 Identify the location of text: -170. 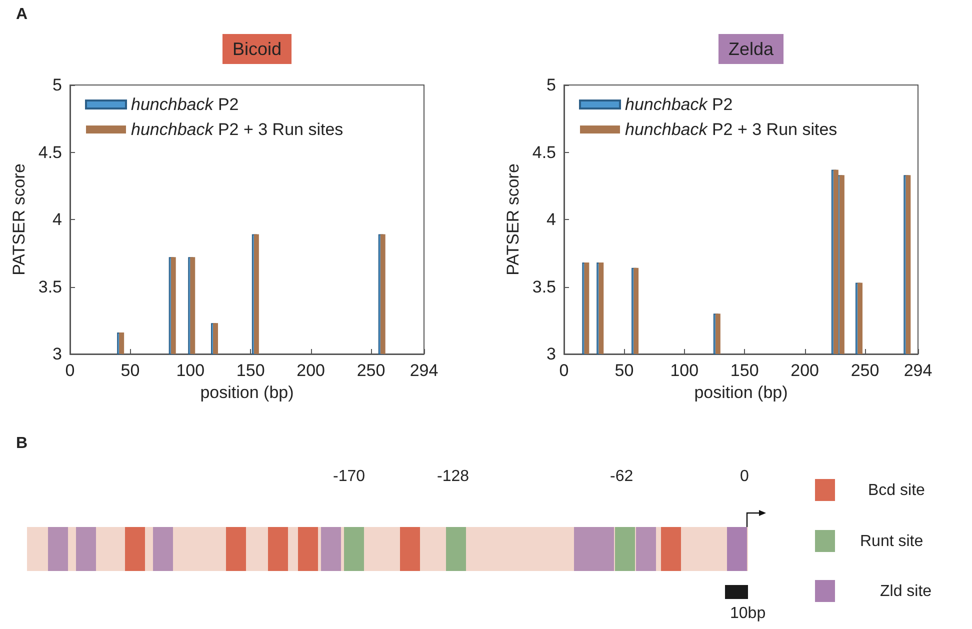
(349, 477).